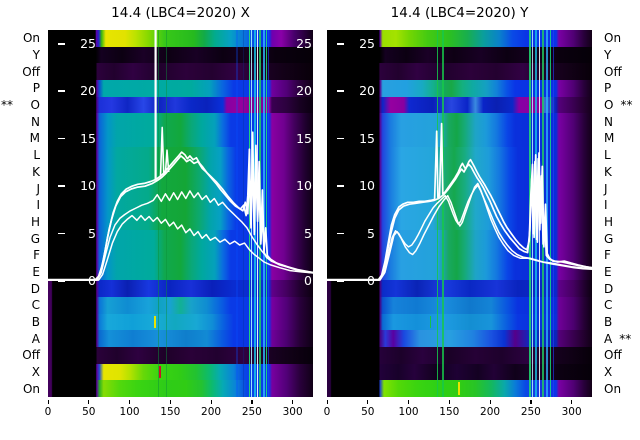 The image size is (640, 440). I want to click on row-label-off-19: Off, so click(22, 355).